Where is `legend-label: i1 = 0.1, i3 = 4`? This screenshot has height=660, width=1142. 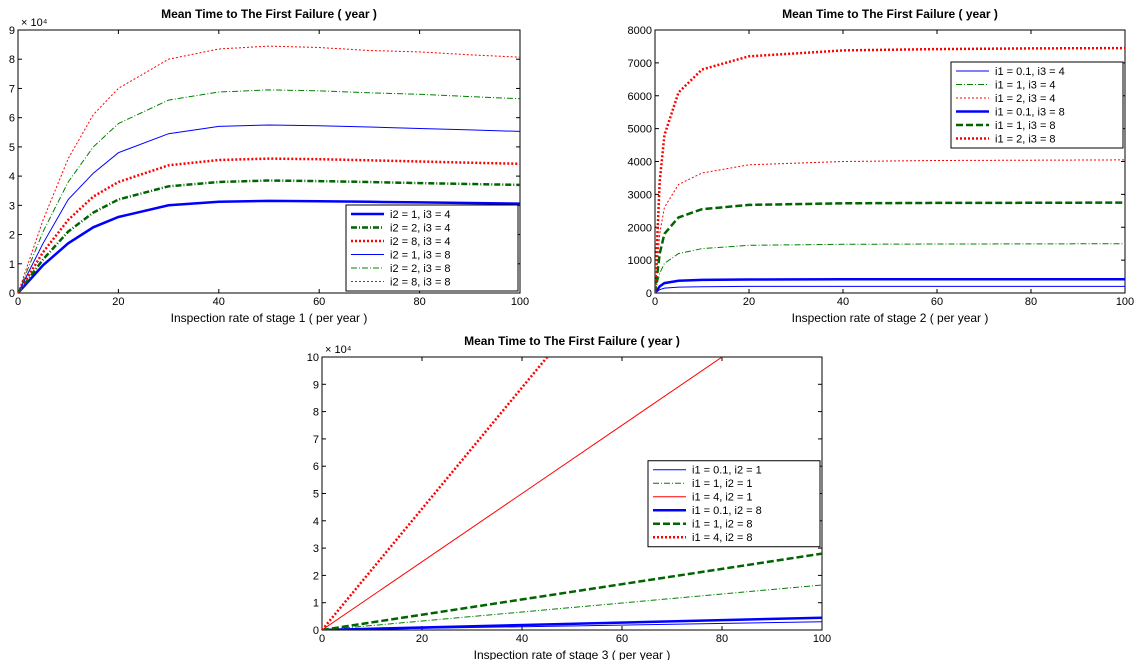 legend-label: i1 = 0.1, i3 = 4 is located at coordinates (1030, 72).